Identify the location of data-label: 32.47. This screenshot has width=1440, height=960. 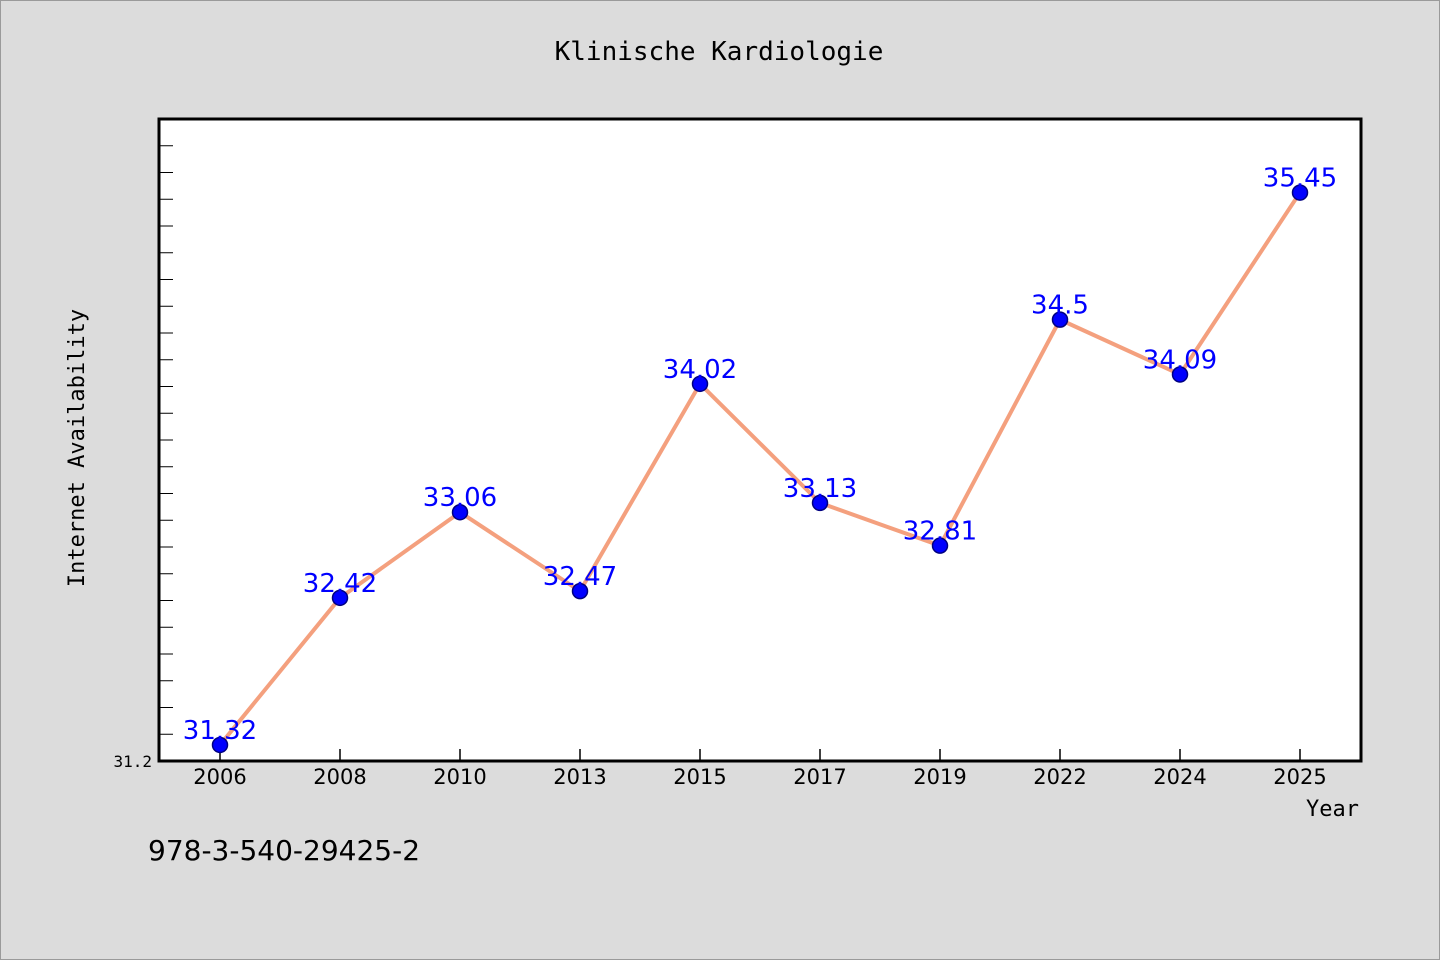
(580, 577).